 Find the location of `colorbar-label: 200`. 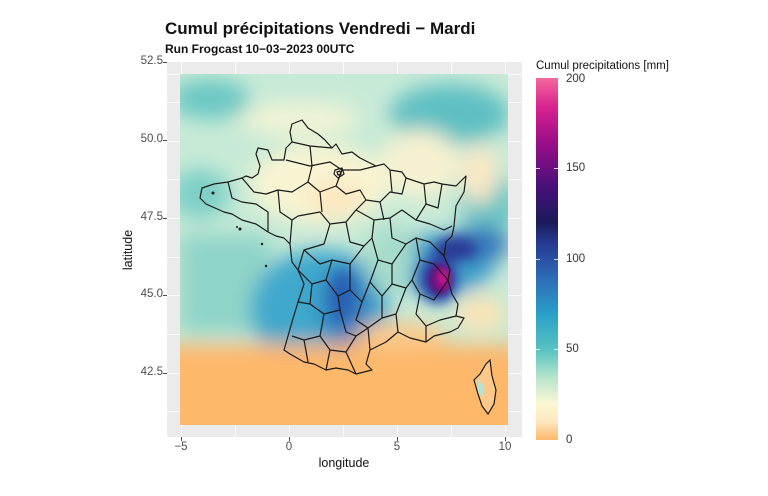

colorbar-label: 200 is located at coordinates (576, 79).